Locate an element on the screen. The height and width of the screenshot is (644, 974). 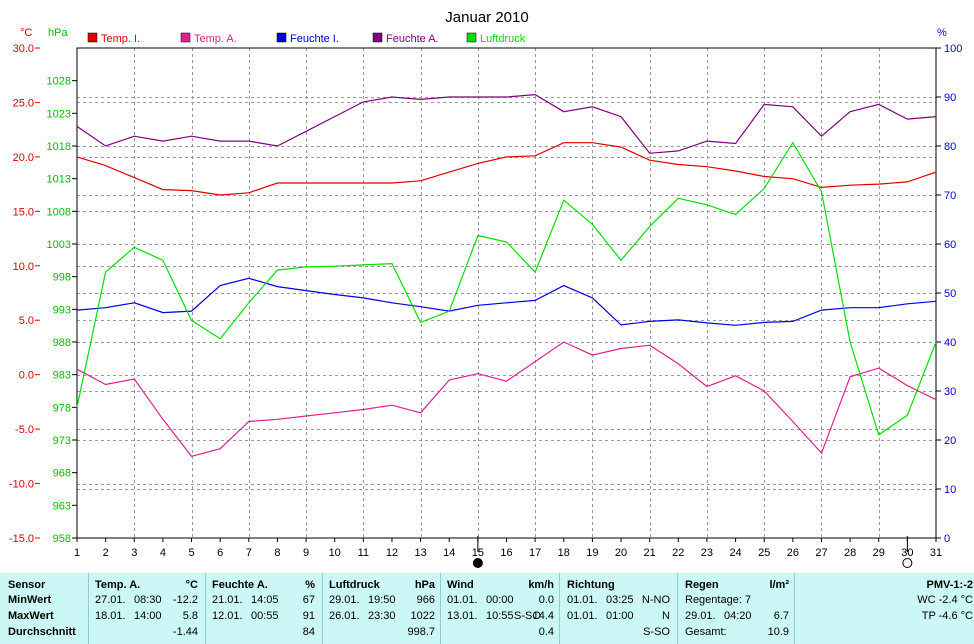
legend-label: Feuchte I. is located at coordinates (314, 39).